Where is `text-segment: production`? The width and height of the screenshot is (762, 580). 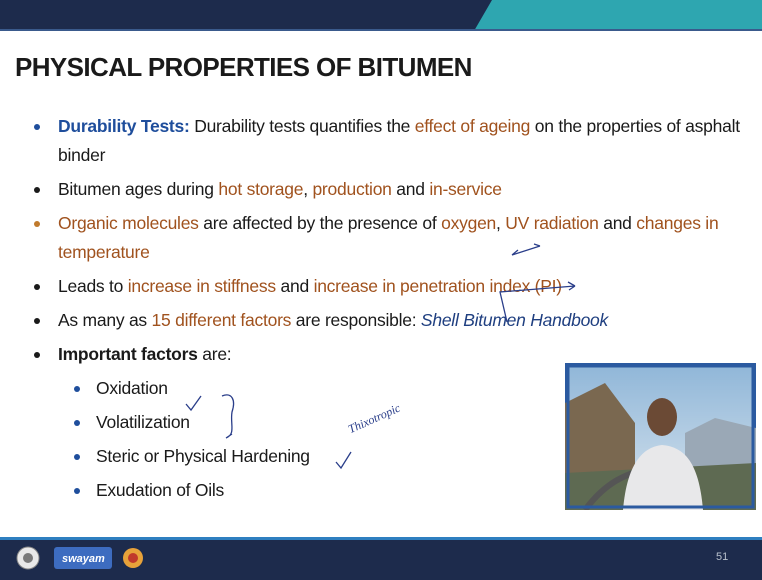 text-segment: production is located at coordinates (352, 189).